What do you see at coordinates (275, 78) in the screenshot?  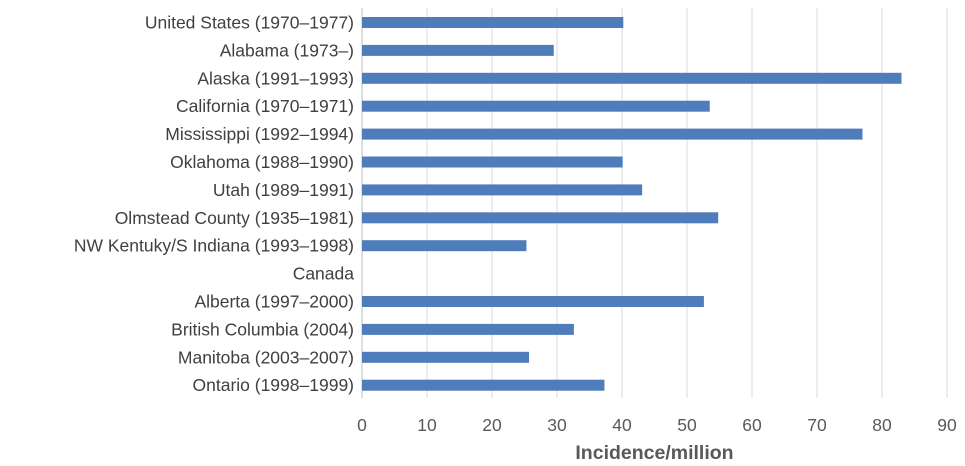 I see `category-label: Alaska (1991–1993)` at bounding box center [275, 78].